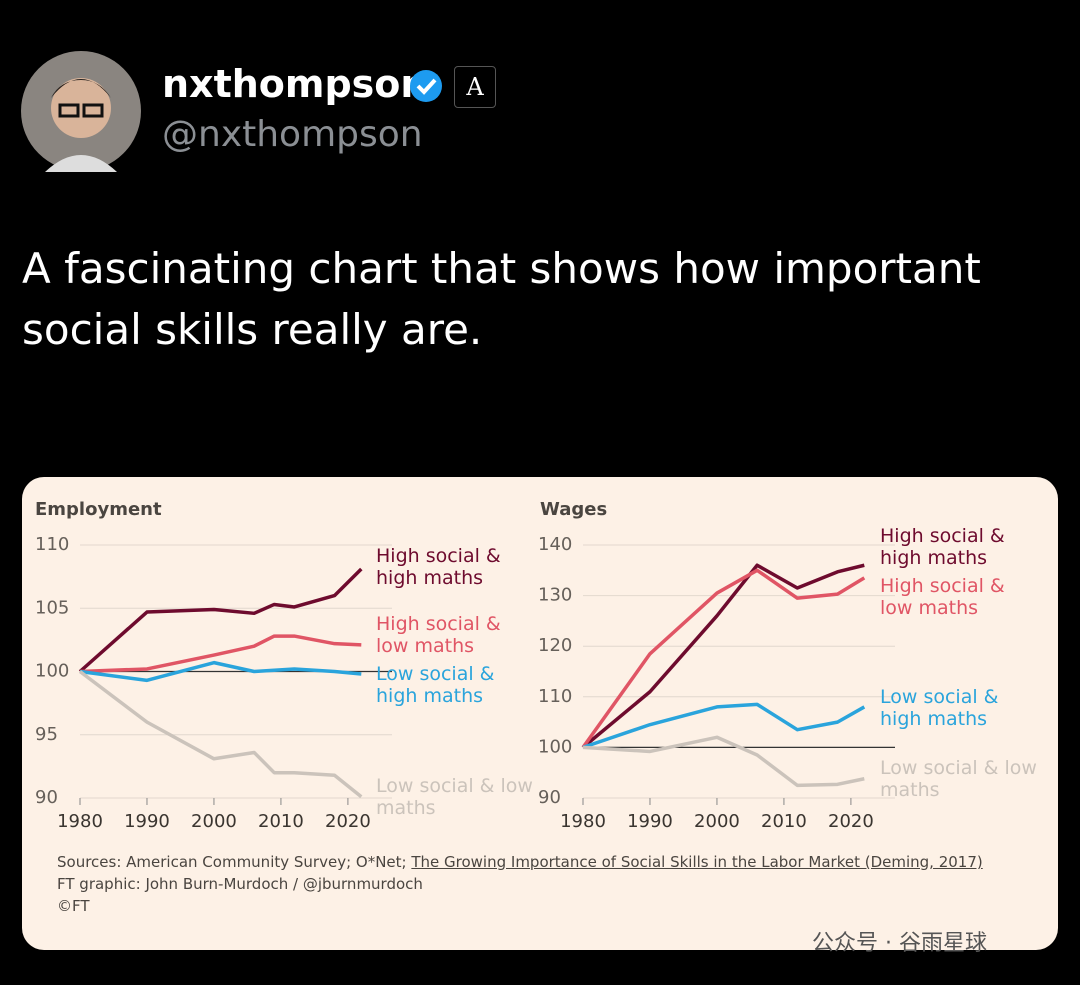  I want to click on y-tick-label: 95, so click(46, 734).